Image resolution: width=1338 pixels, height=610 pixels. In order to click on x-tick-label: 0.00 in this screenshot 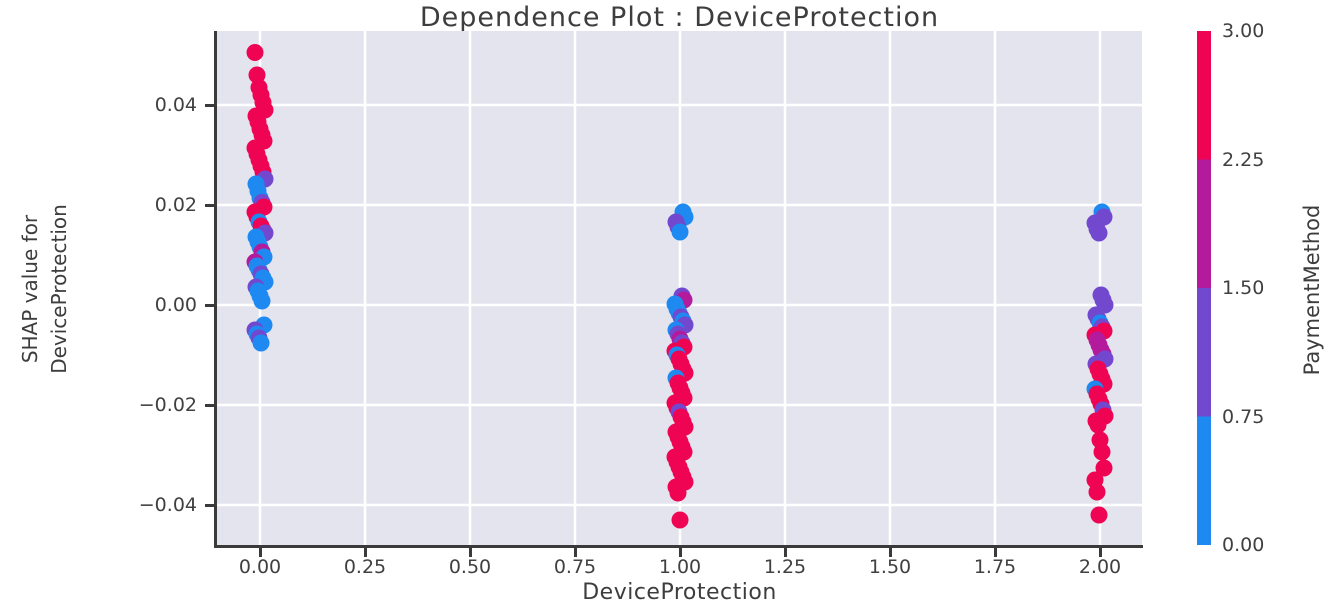, I will do `click(260, 567)`.